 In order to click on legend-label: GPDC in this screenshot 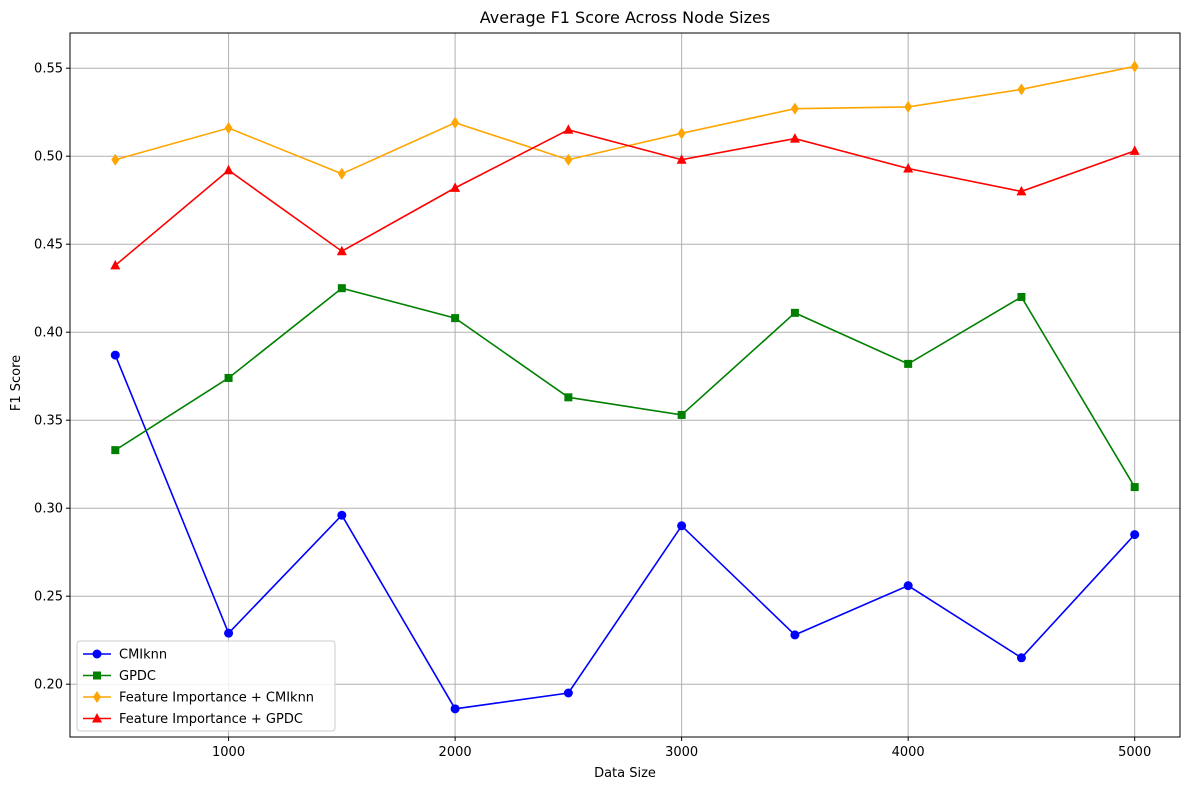, I will do `click(137, 676)`.